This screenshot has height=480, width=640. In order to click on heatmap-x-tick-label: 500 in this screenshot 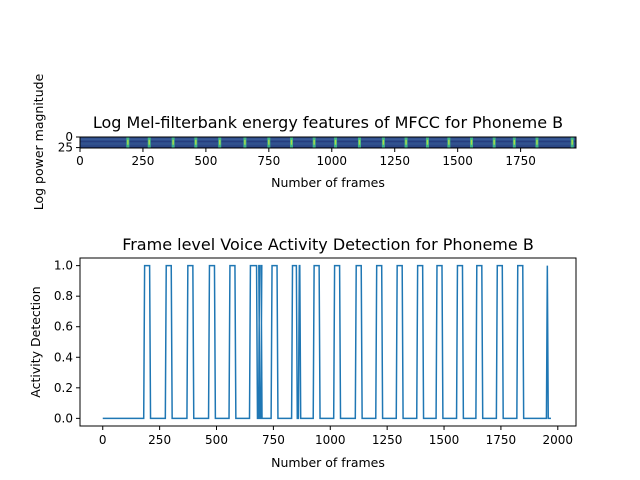, I will do `click(205, 161)`.